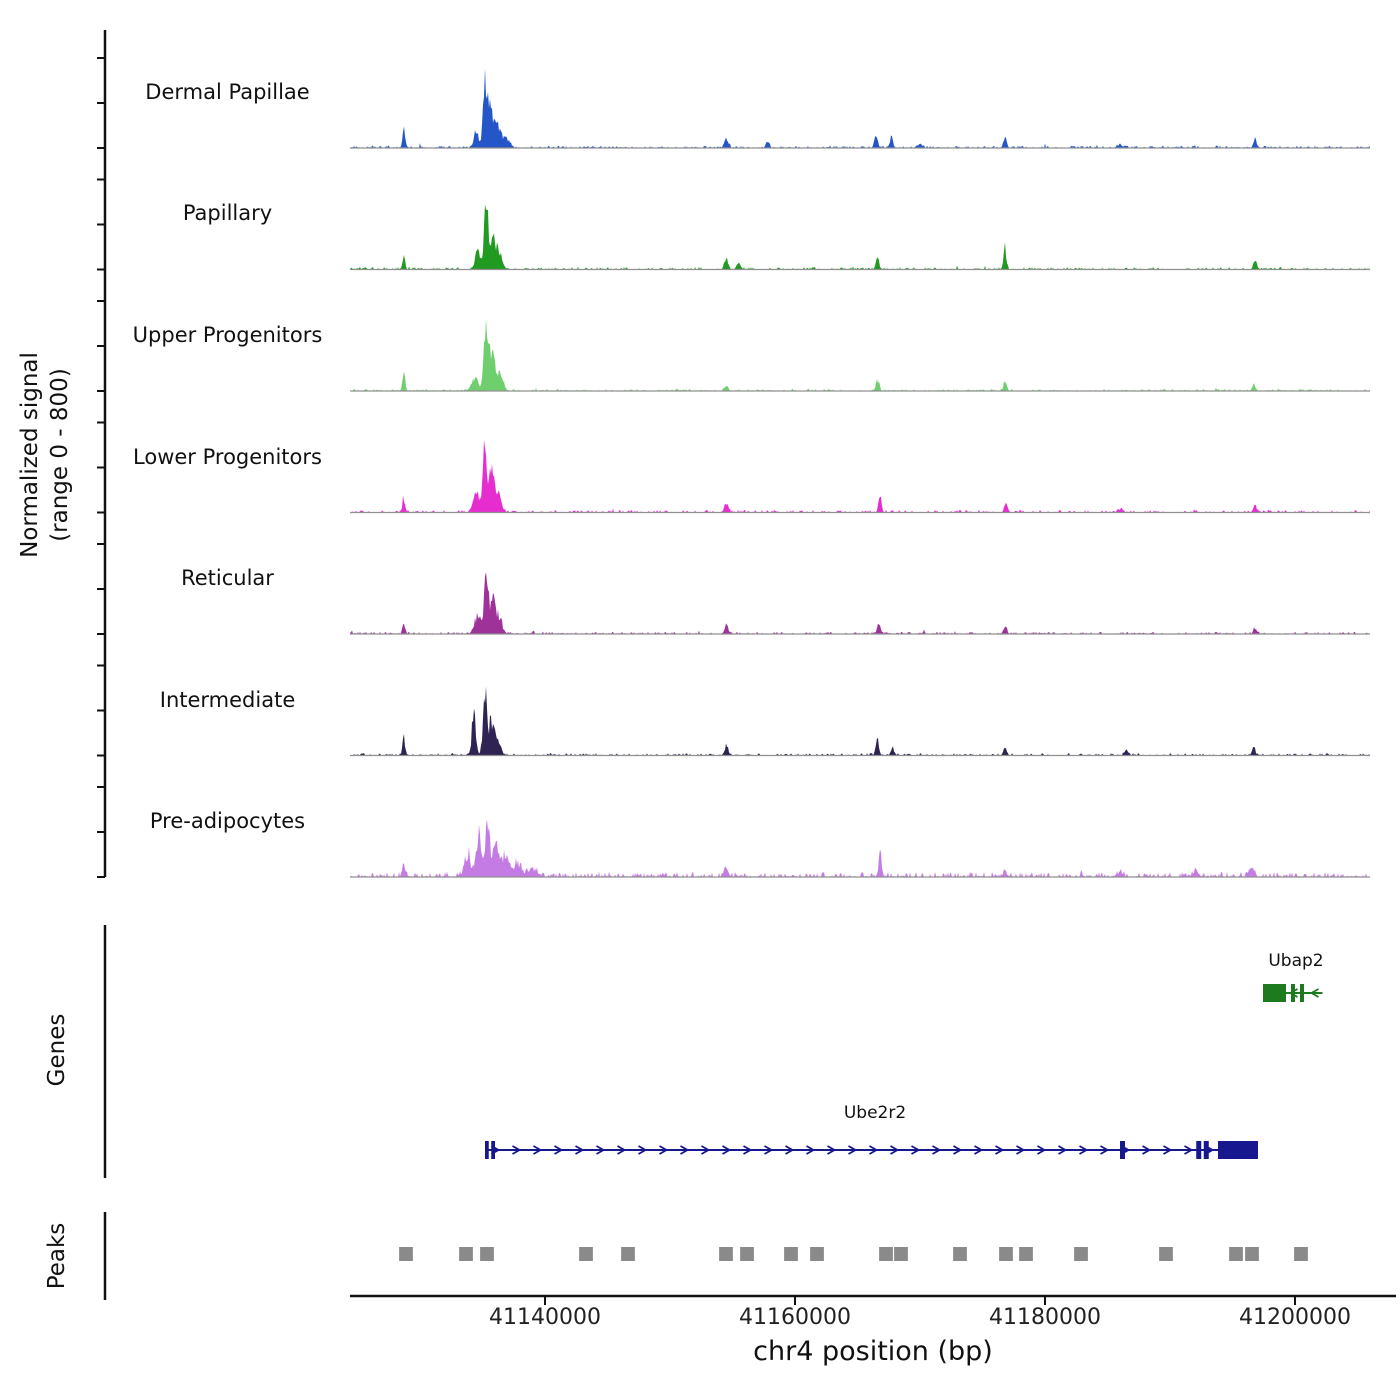 Image resolution: width=1400 pixels, height=1400 pixels. Describe the element at coordinates (227, 213) in the screenshot. I see `track-label-papillary: Papillary` at that location.